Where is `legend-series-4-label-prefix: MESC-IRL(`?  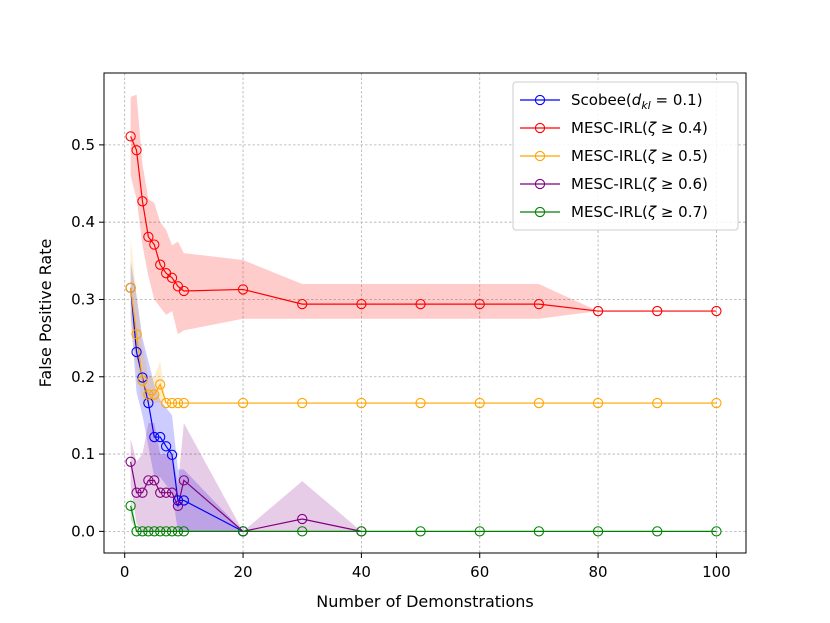 legend-series-4-label-prefix: MESC-IRL( is located at coordinates (609, 184).